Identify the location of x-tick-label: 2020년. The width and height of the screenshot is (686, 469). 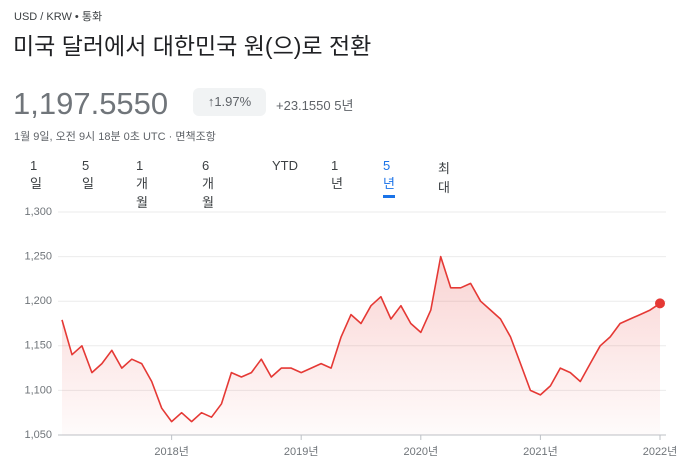
(421, 451).